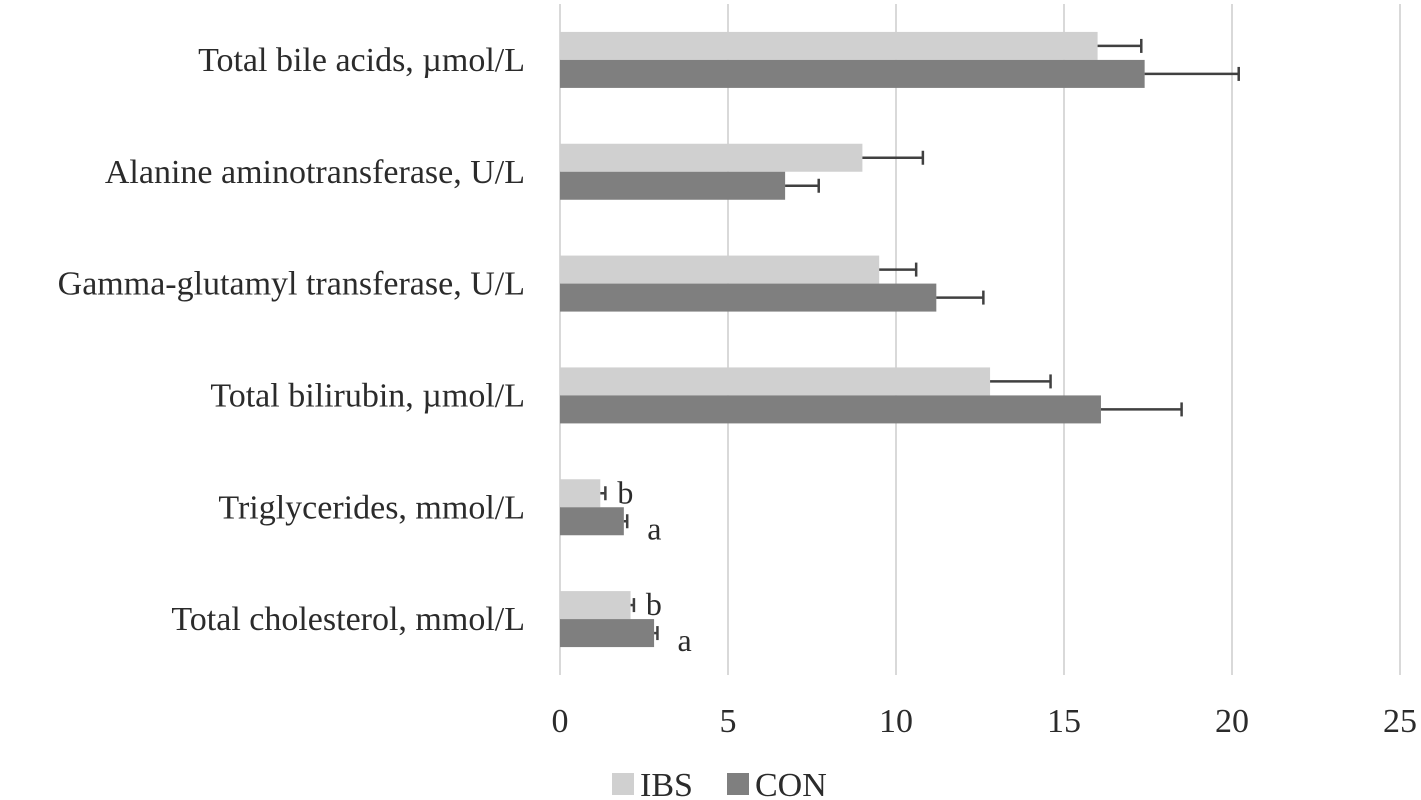  What do you see at coordinates (728, 721) in the screenshot?
I see `x-tick-label: 5` at bounding box center [728, 721].